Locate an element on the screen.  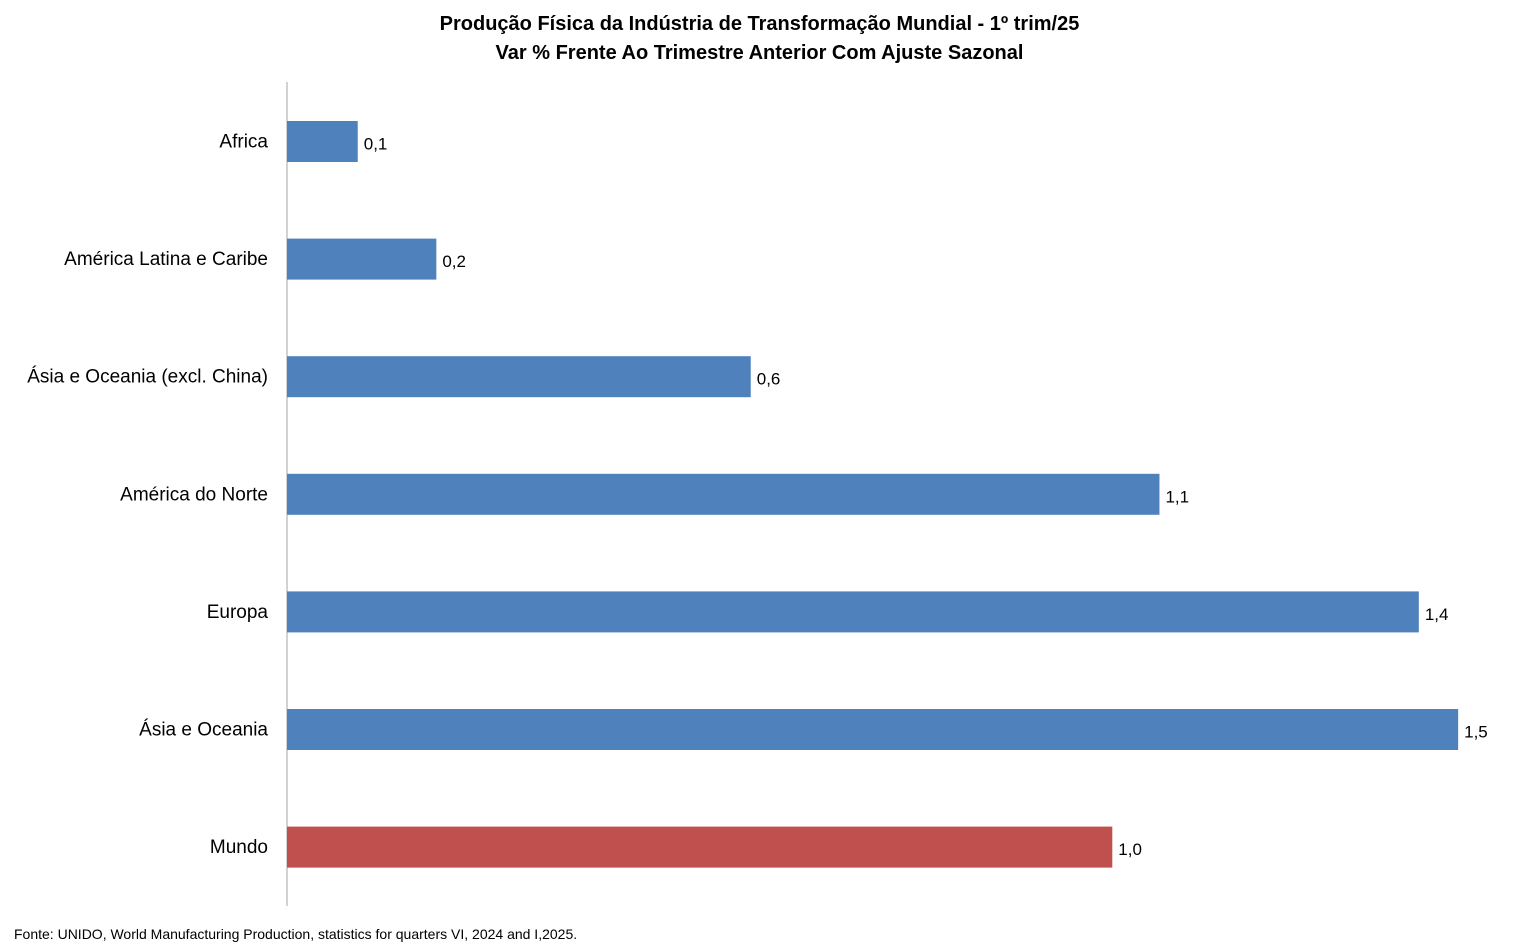
value-label-2: 0,6 is located at coordinates (769, 379).